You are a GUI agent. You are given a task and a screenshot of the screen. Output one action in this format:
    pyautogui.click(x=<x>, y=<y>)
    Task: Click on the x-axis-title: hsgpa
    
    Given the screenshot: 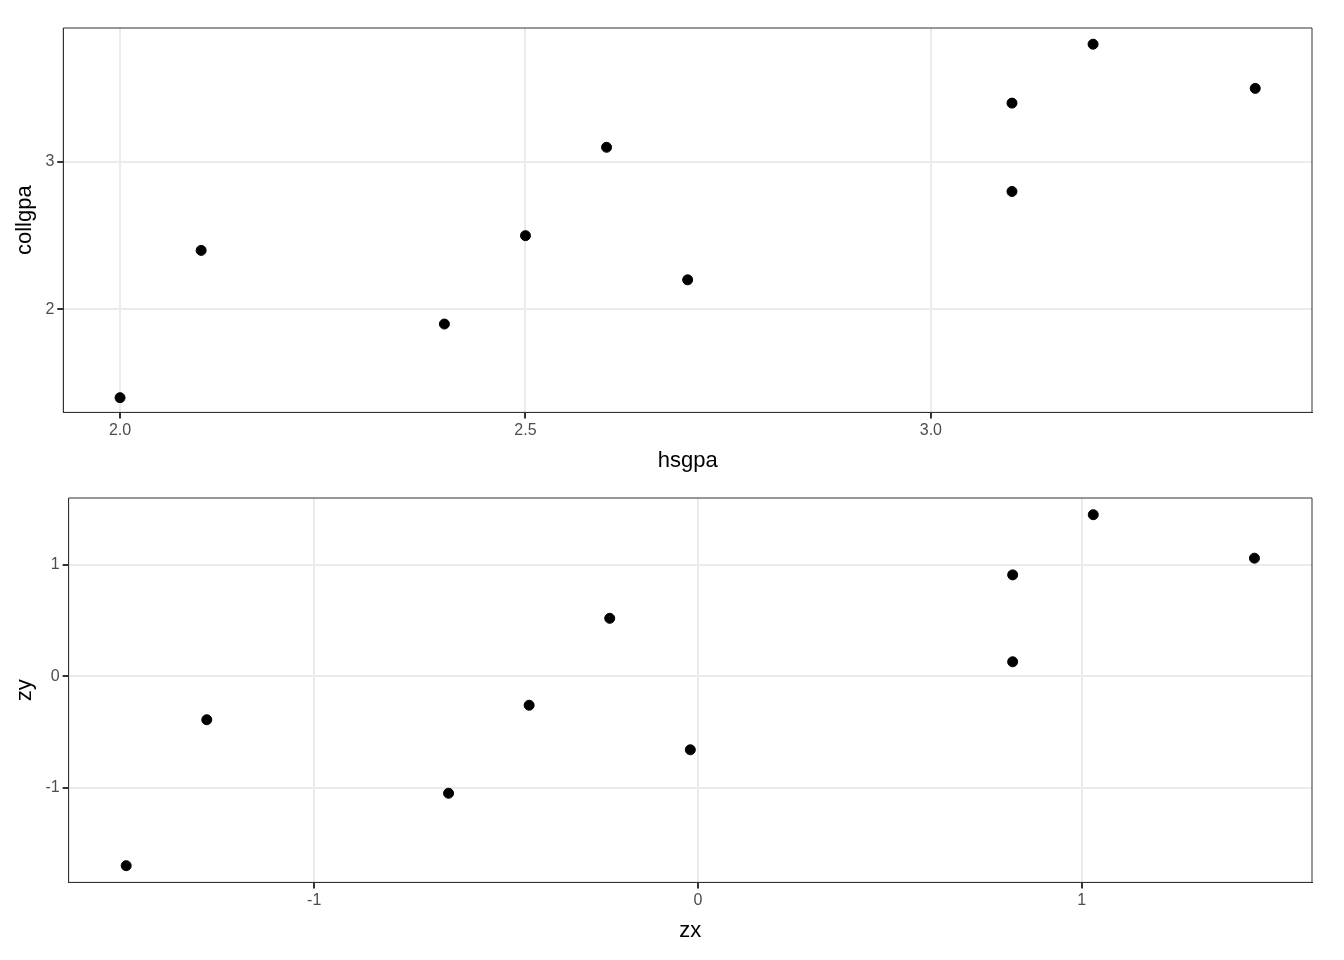 What is the action you would take?
    pyautogui.click(x=688, y=459)
    